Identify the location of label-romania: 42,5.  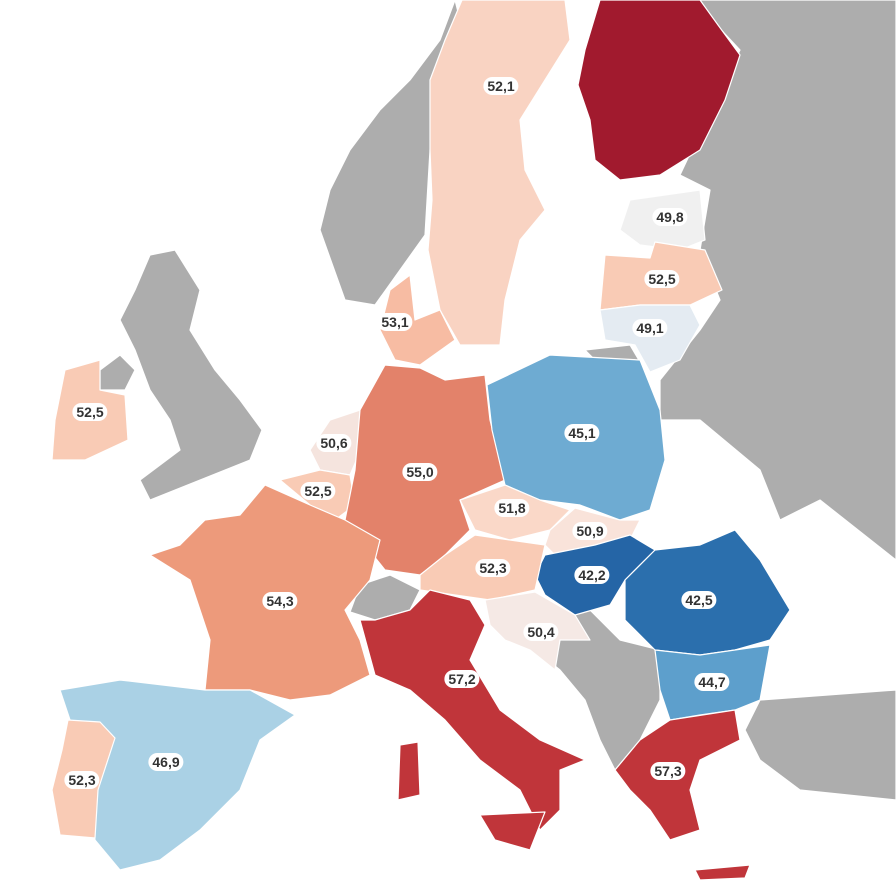
(699, 600).